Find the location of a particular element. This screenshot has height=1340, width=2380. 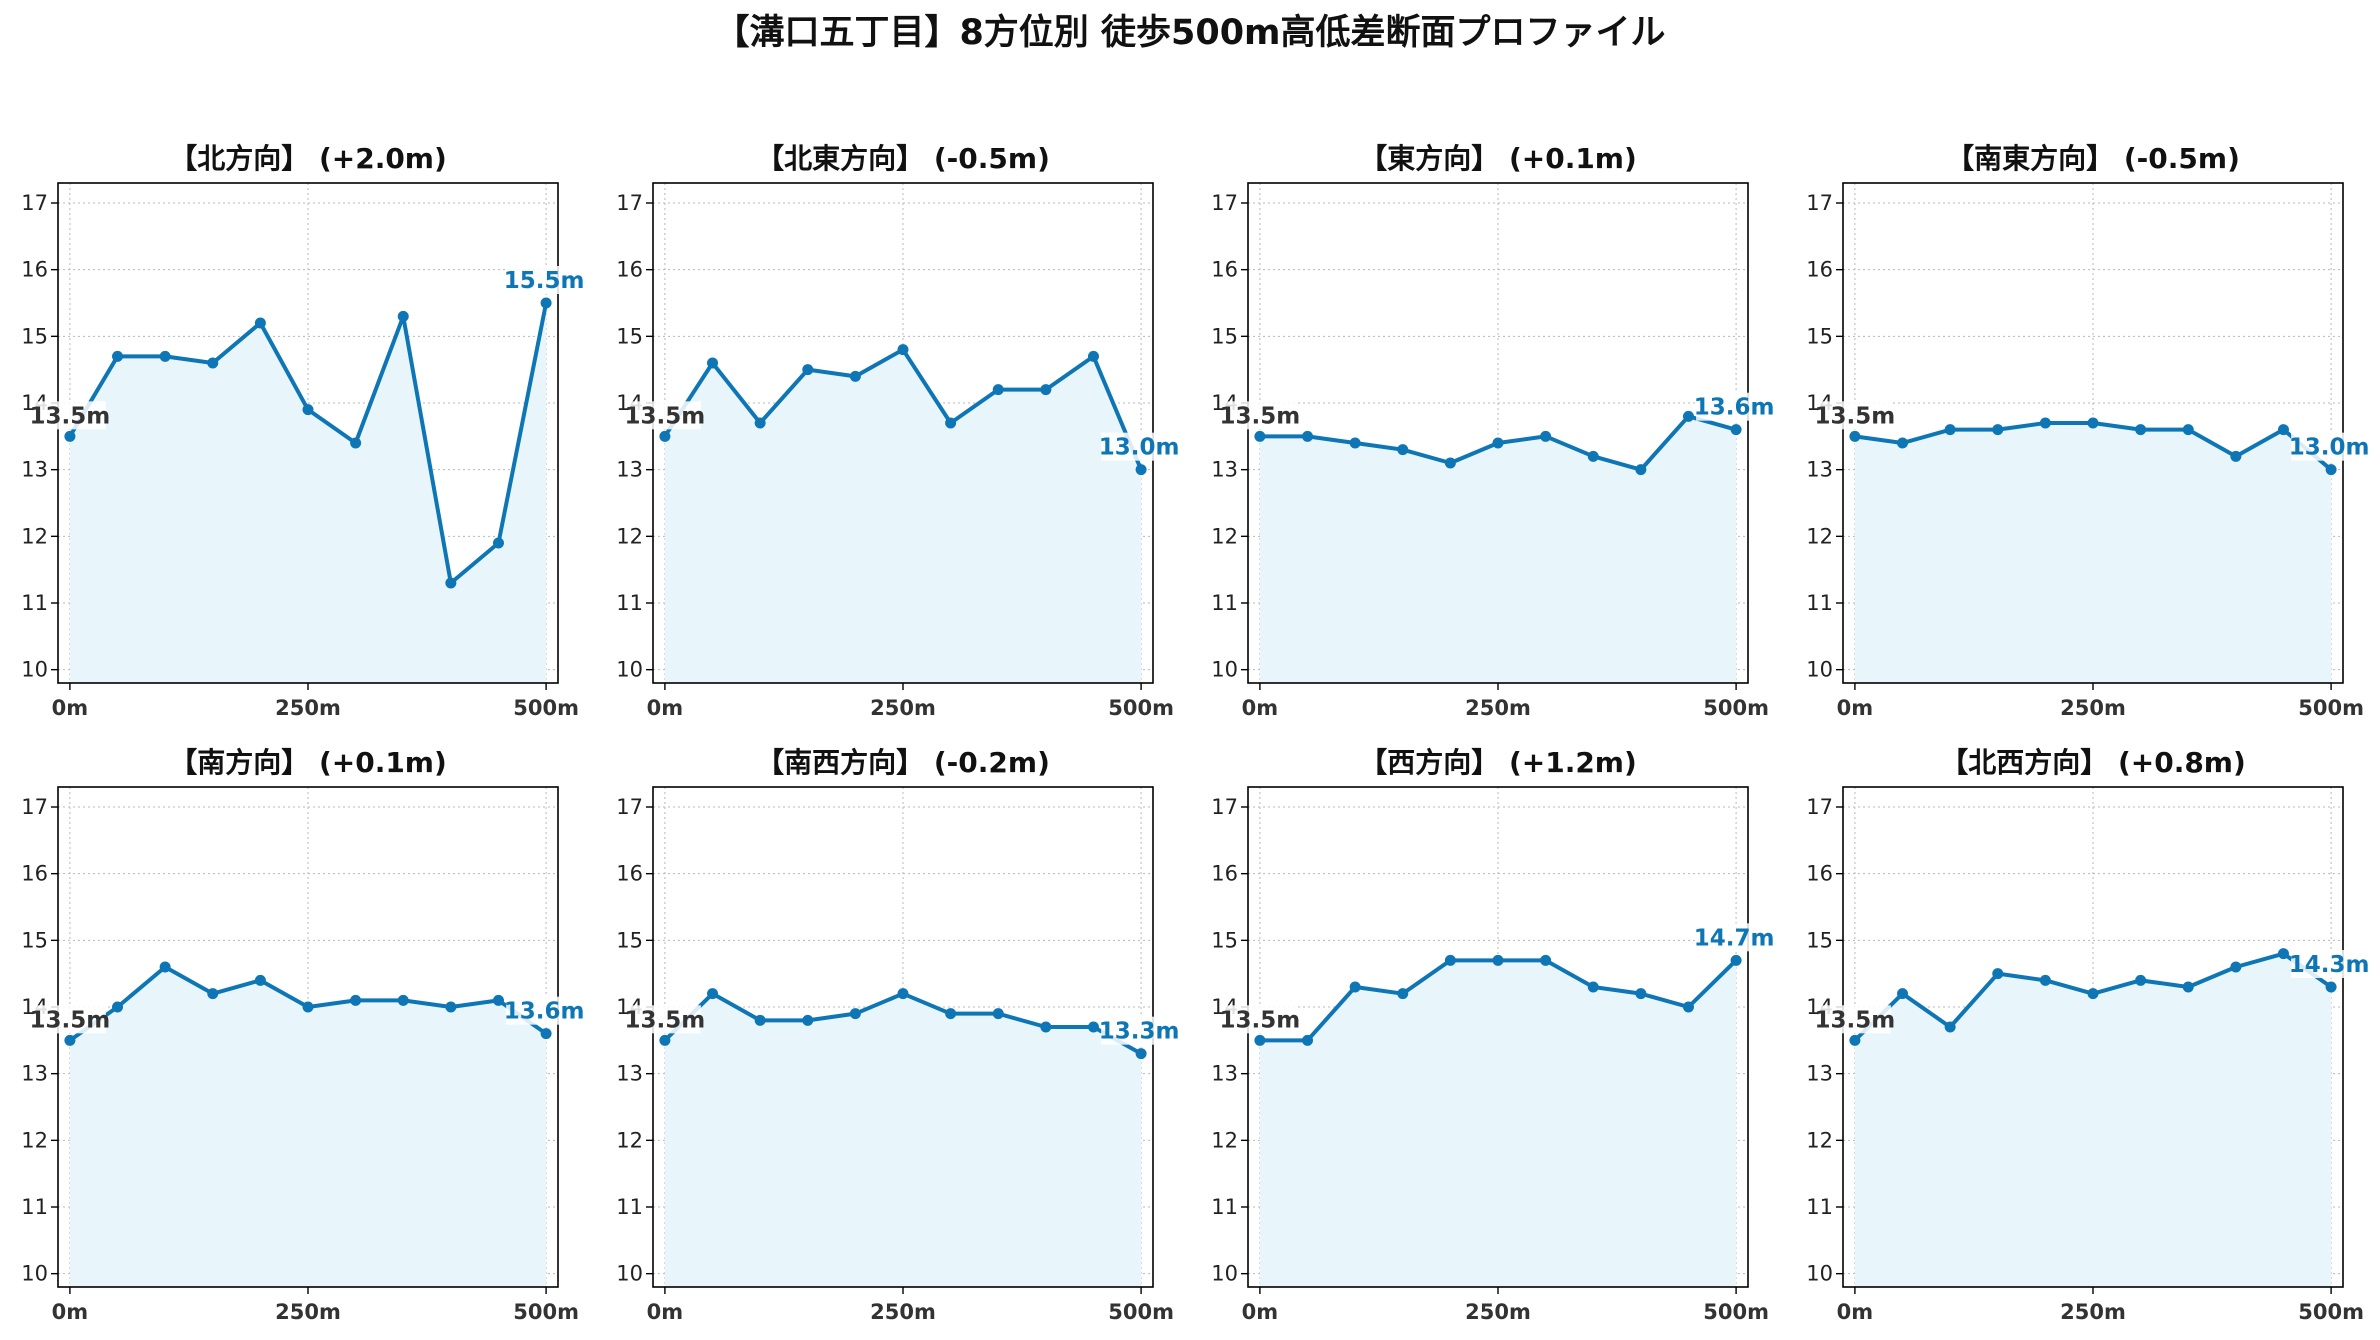

subplot-title: 【東方向】 (+0.1m) is located at coordinates (1498, 158).